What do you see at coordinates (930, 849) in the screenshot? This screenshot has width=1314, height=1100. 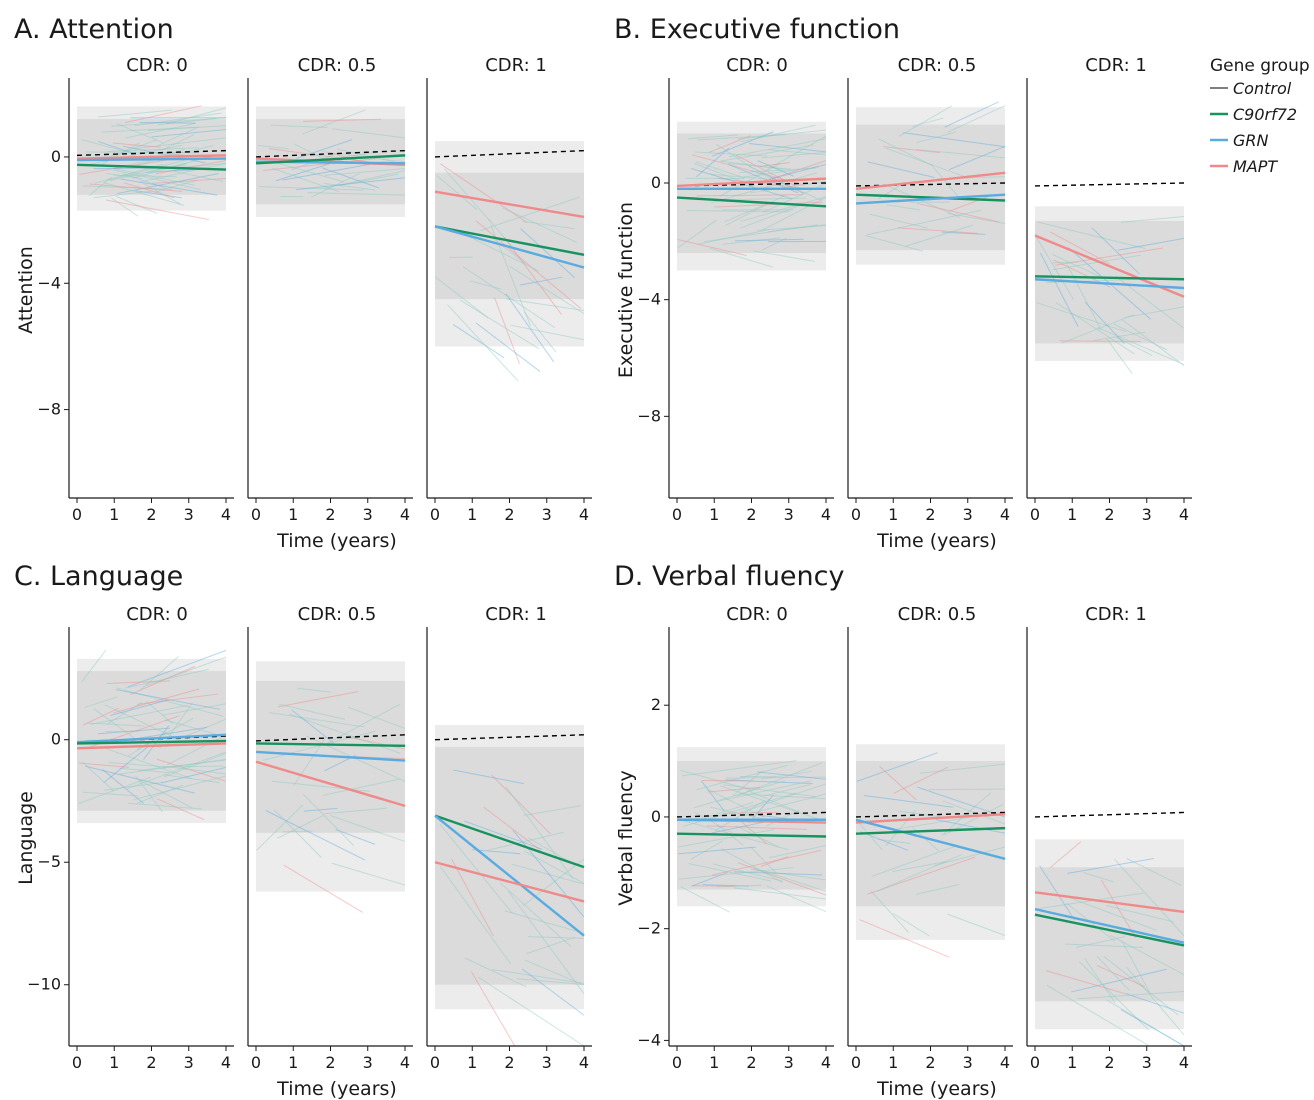 I see `facet-D-1: 0 1 2 3 4` at bounding box center [930, 849].